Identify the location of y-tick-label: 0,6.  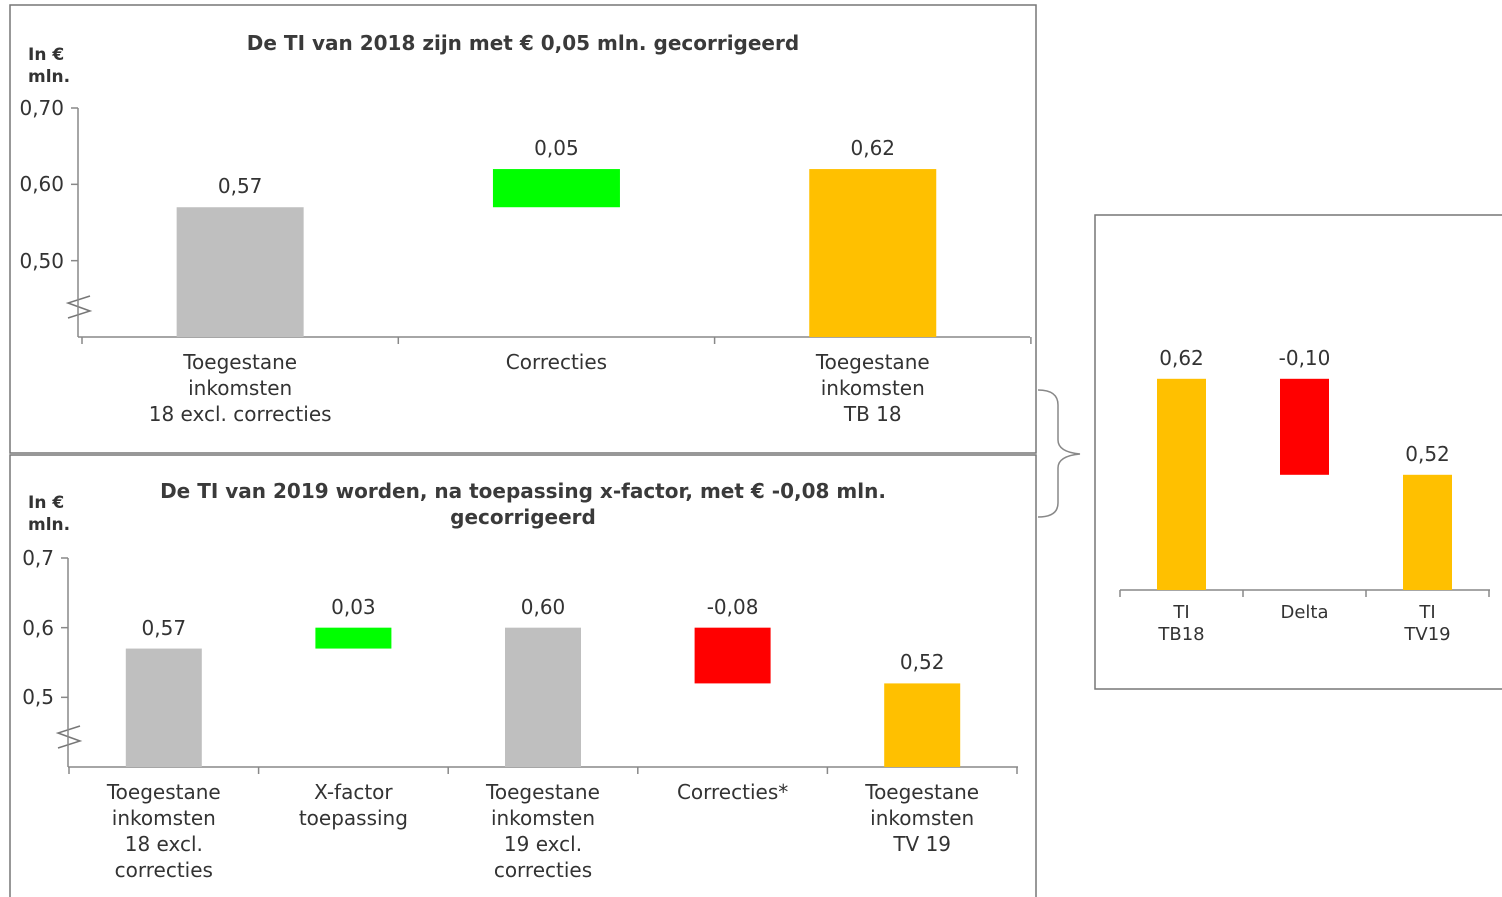
(38, 627).